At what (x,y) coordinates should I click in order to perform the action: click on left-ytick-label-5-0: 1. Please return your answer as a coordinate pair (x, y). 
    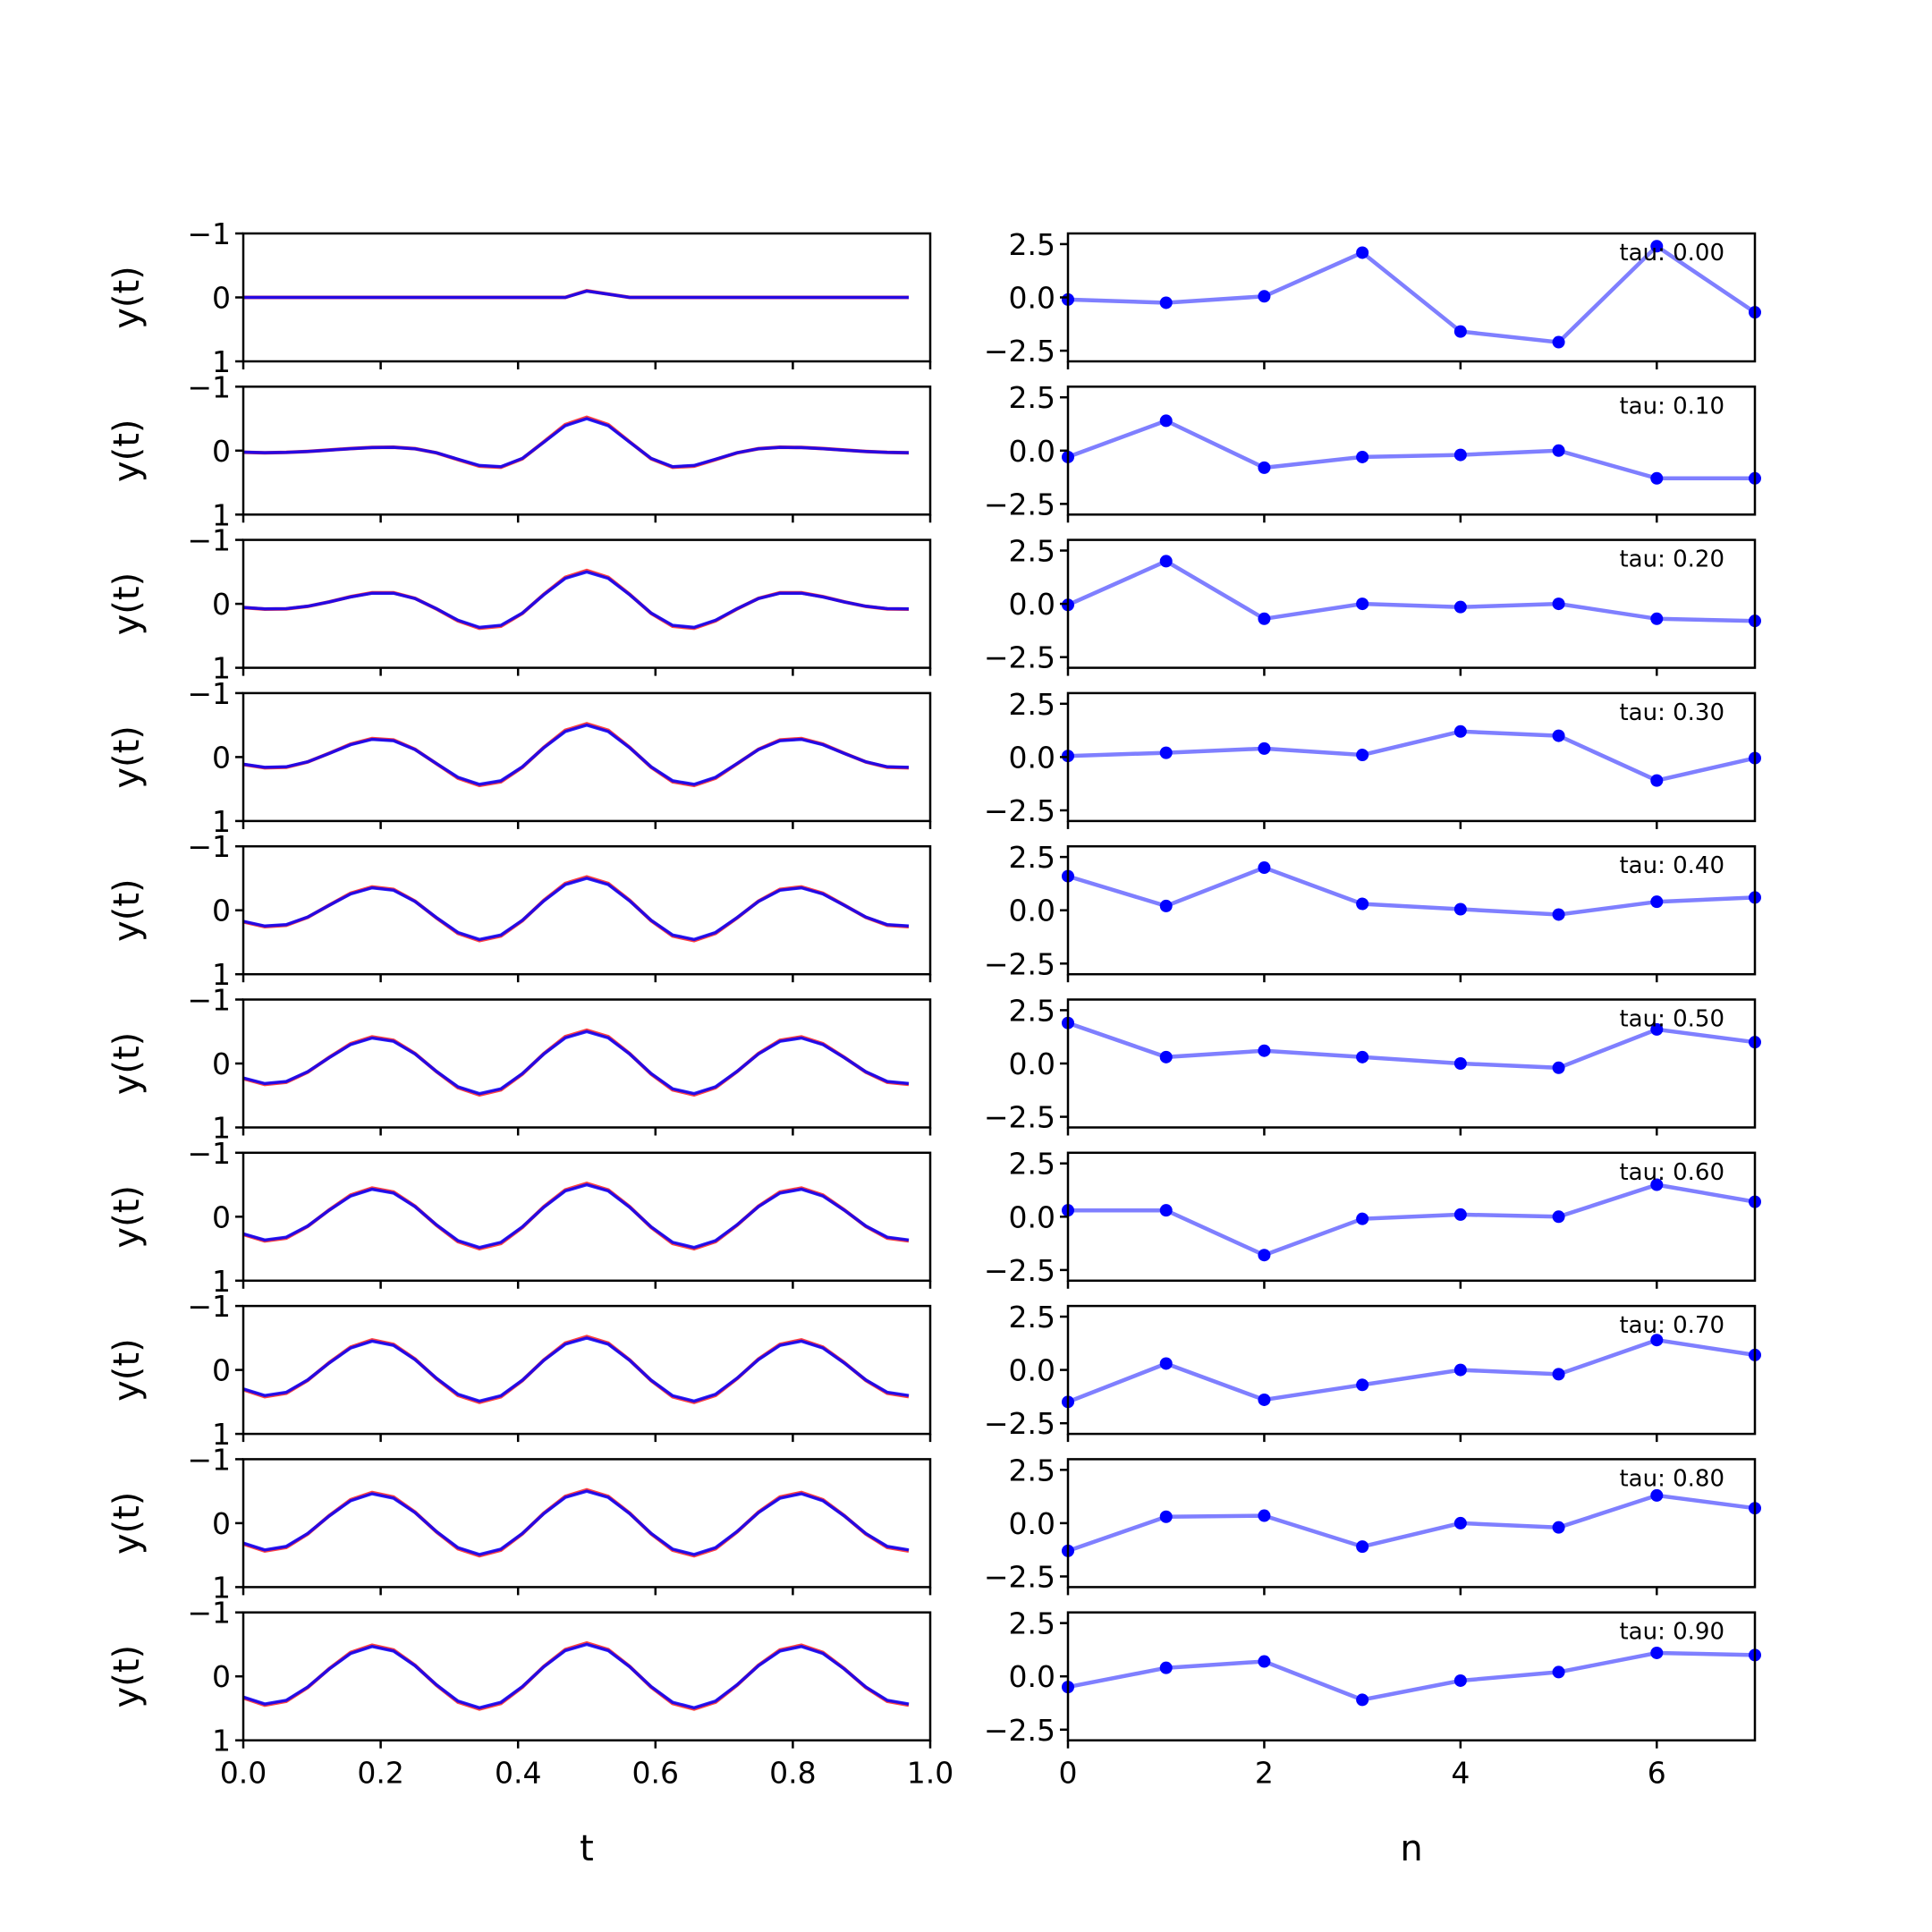
    Looking at the image, I should click on (221, 1128).